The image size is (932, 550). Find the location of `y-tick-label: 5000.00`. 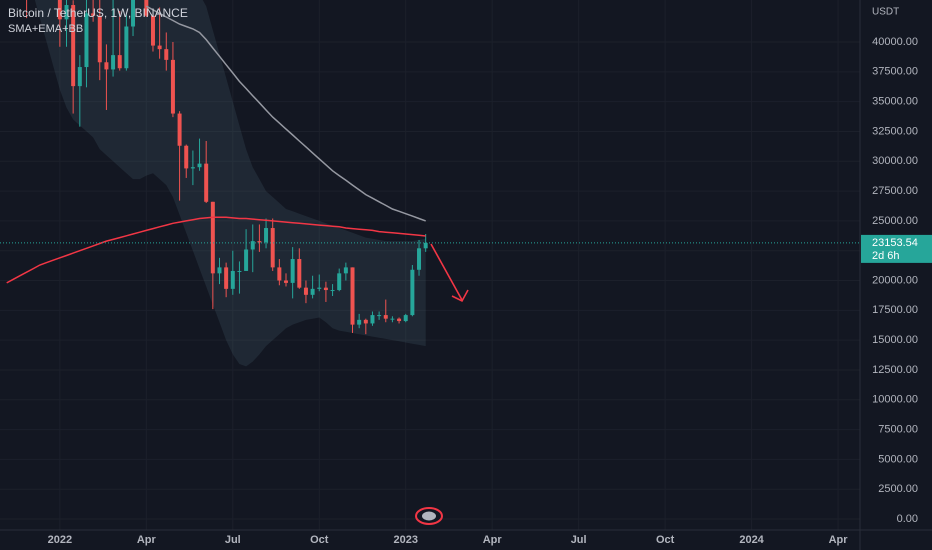

y-tick-label: 5000.00 is located at coordinates (898, 459).